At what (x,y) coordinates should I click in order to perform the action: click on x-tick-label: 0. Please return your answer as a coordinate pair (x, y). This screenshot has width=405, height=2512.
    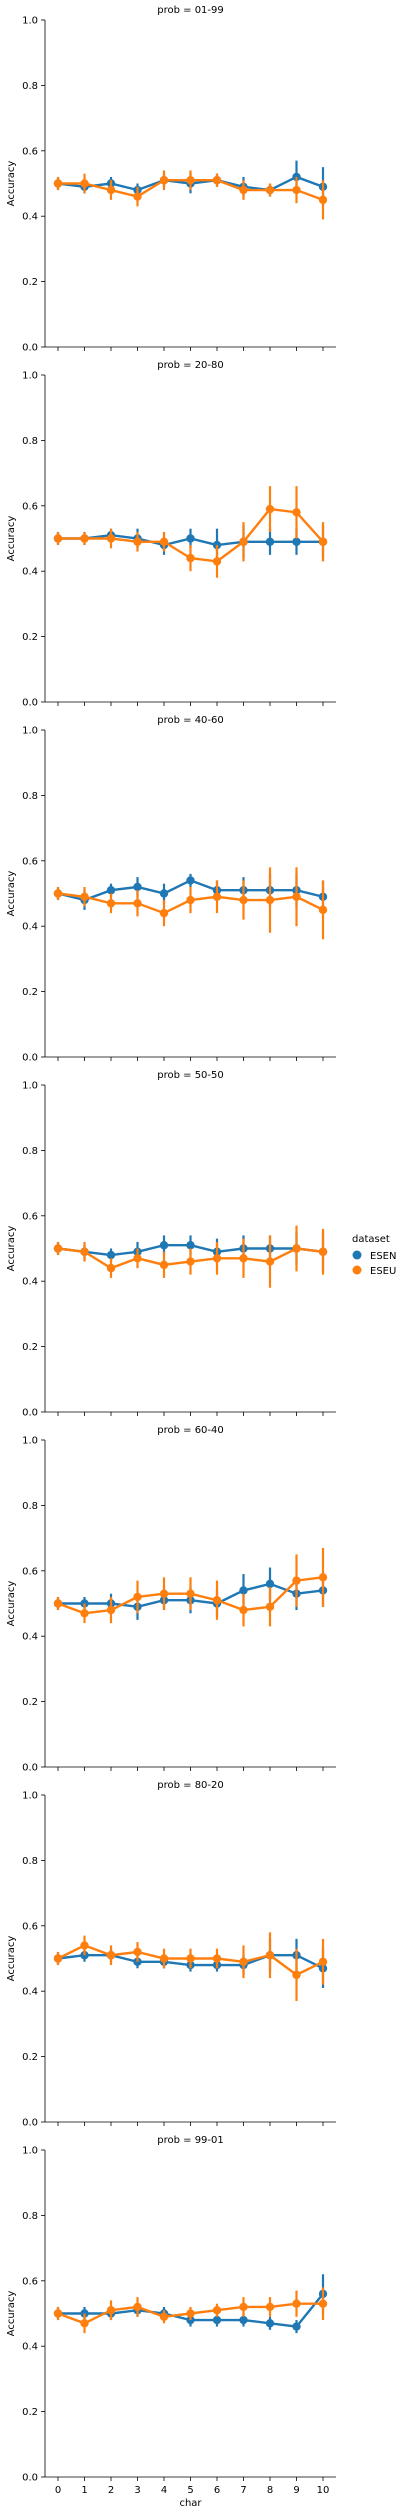
    Looking at the image, I should click on (58, 2490).